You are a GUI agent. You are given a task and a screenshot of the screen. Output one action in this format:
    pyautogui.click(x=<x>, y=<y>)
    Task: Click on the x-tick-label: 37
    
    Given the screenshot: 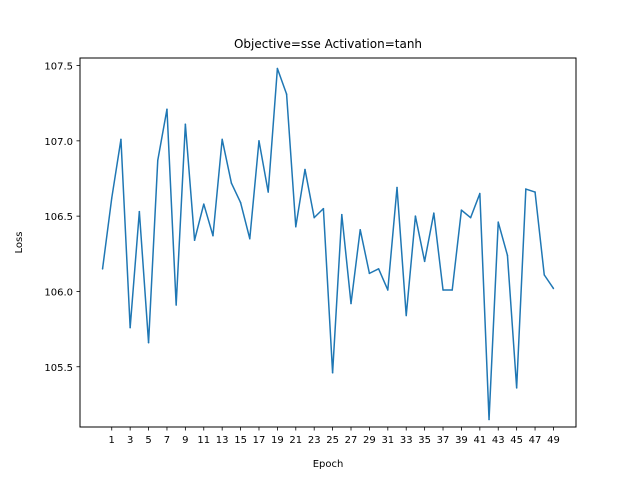 What is the action you would take?
    pyautogui.click(x=443, y=440)
    